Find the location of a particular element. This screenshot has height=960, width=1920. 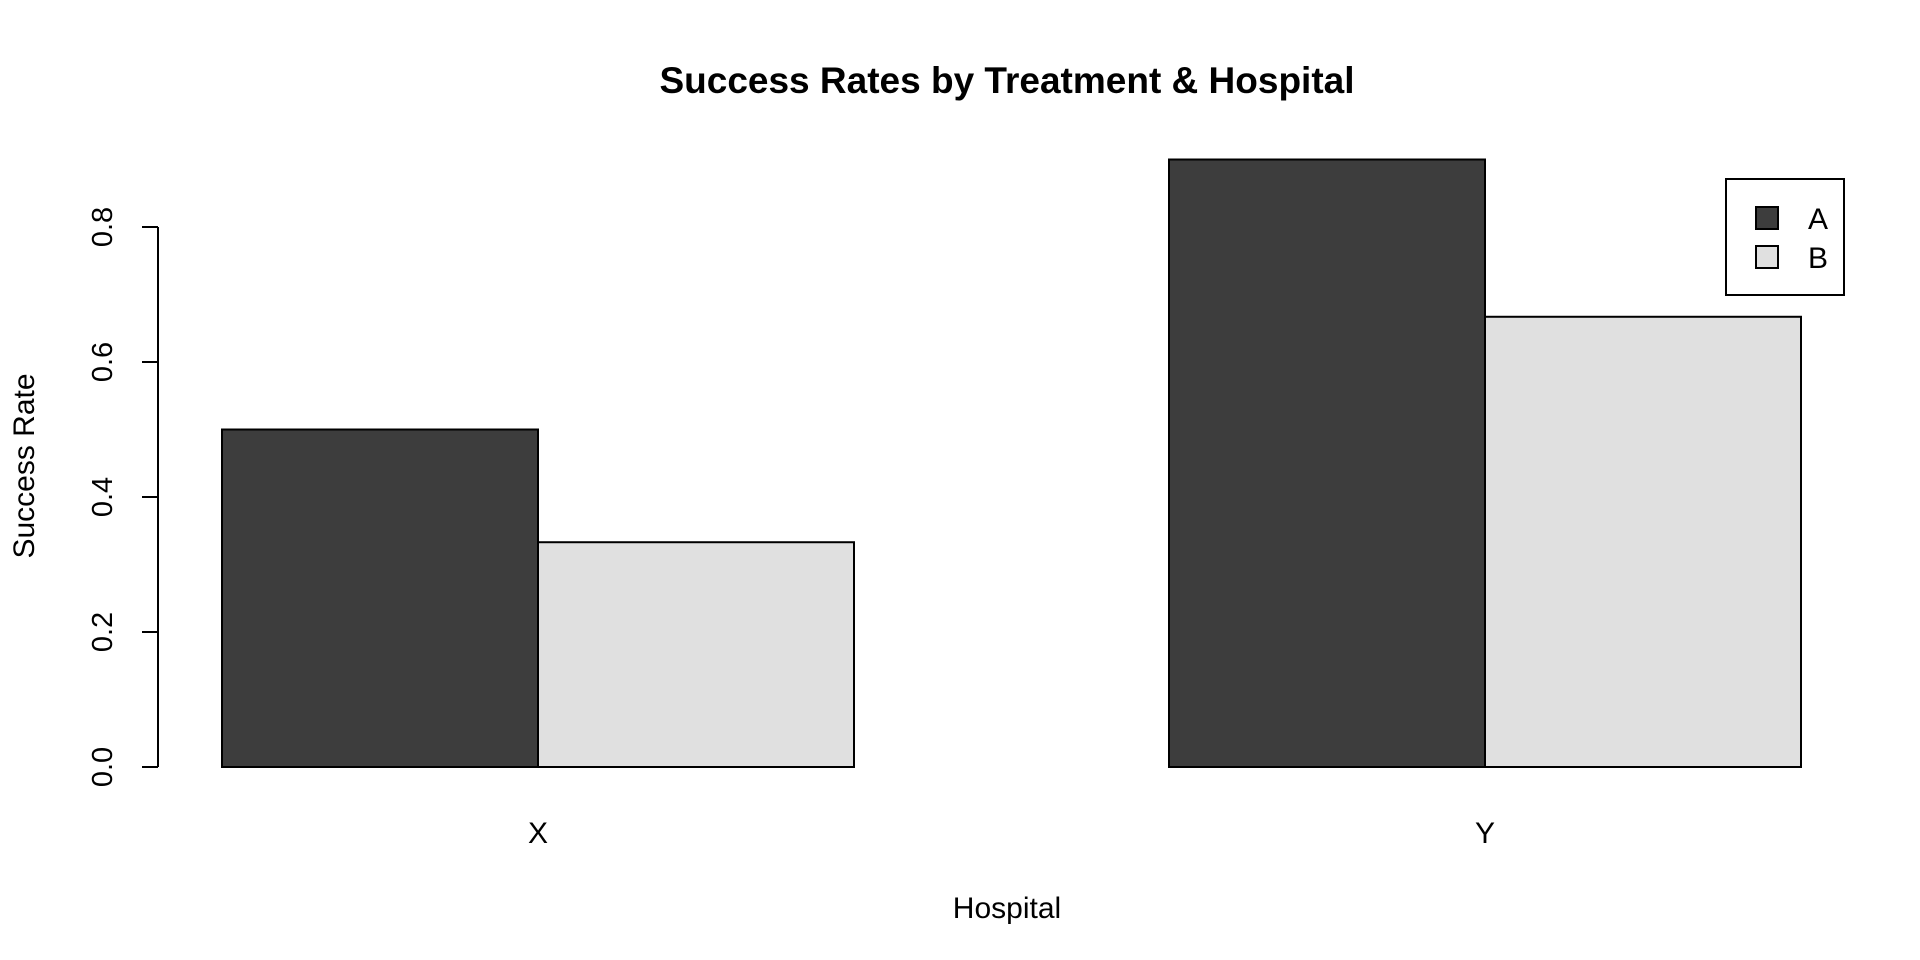

legend-label-B: B is located at coordinates (1818, 258).